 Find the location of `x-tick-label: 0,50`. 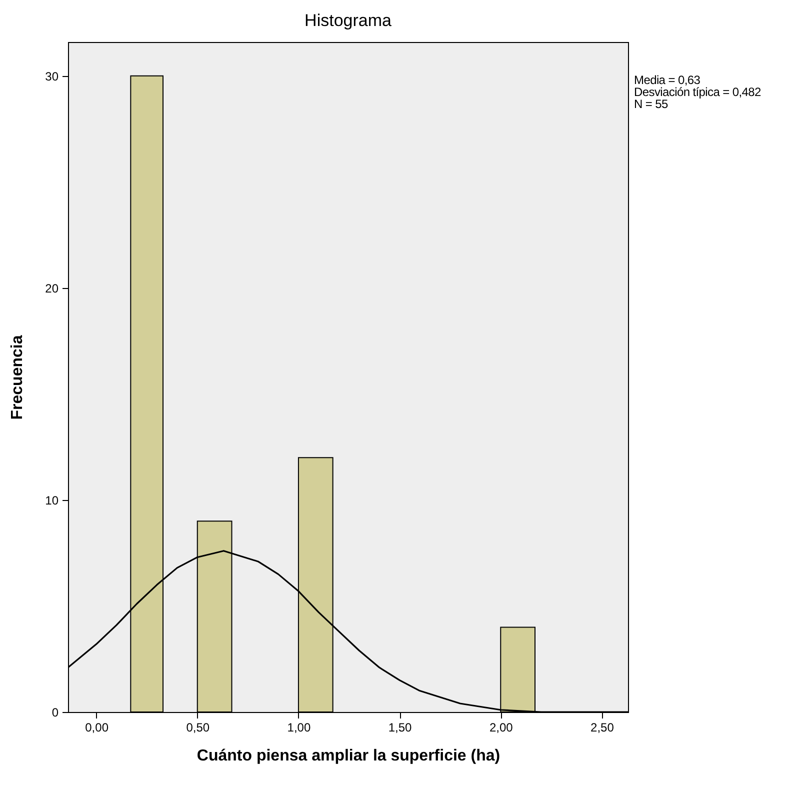

x-tick-label: 0,50 is located at coordinates (198, 727).